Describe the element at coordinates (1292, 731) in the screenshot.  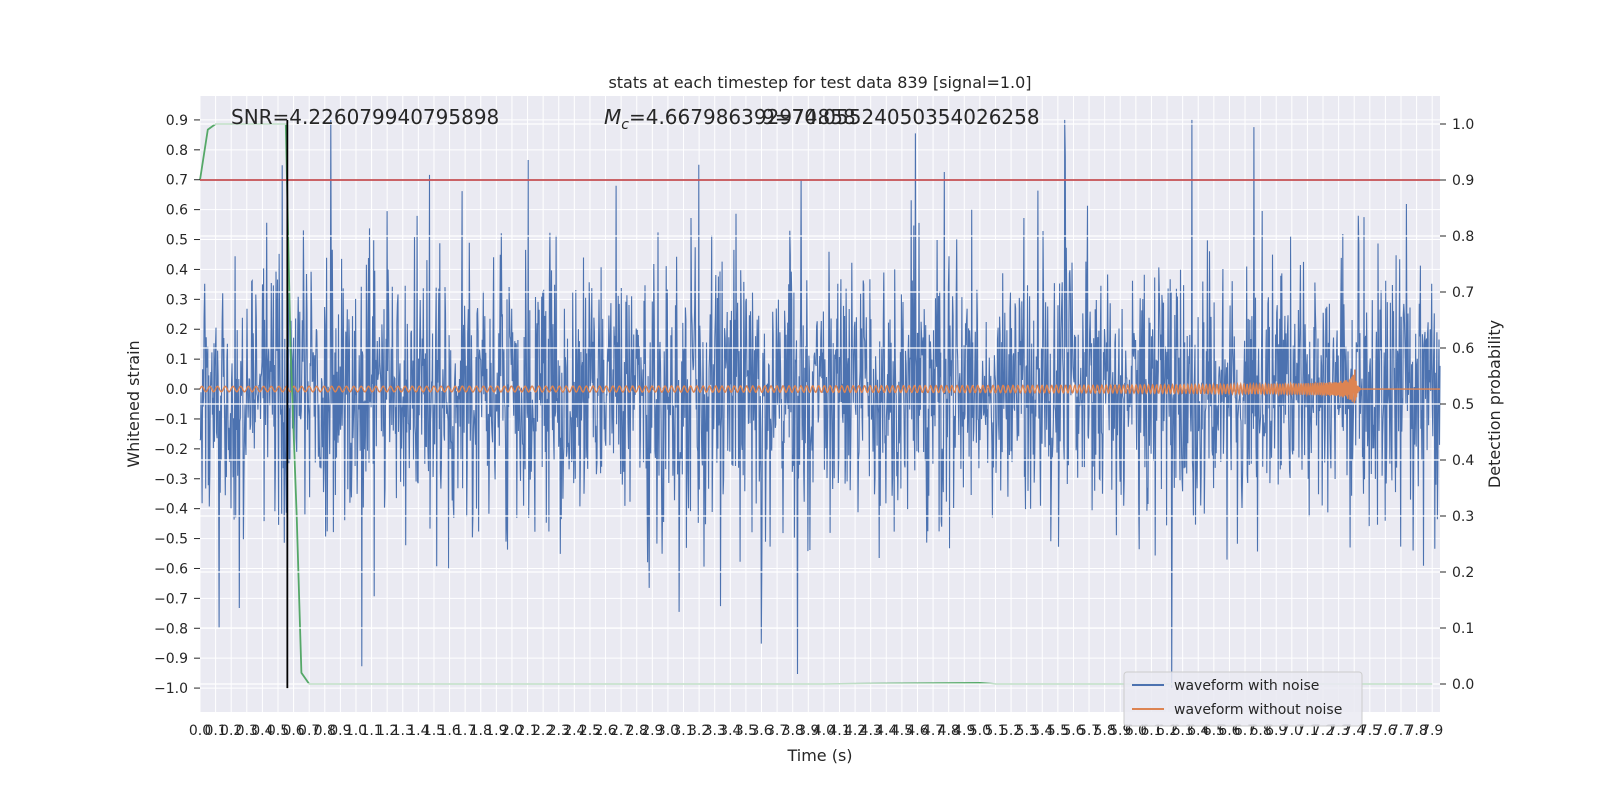
I see `x-tick-label: 7.0` at that location.